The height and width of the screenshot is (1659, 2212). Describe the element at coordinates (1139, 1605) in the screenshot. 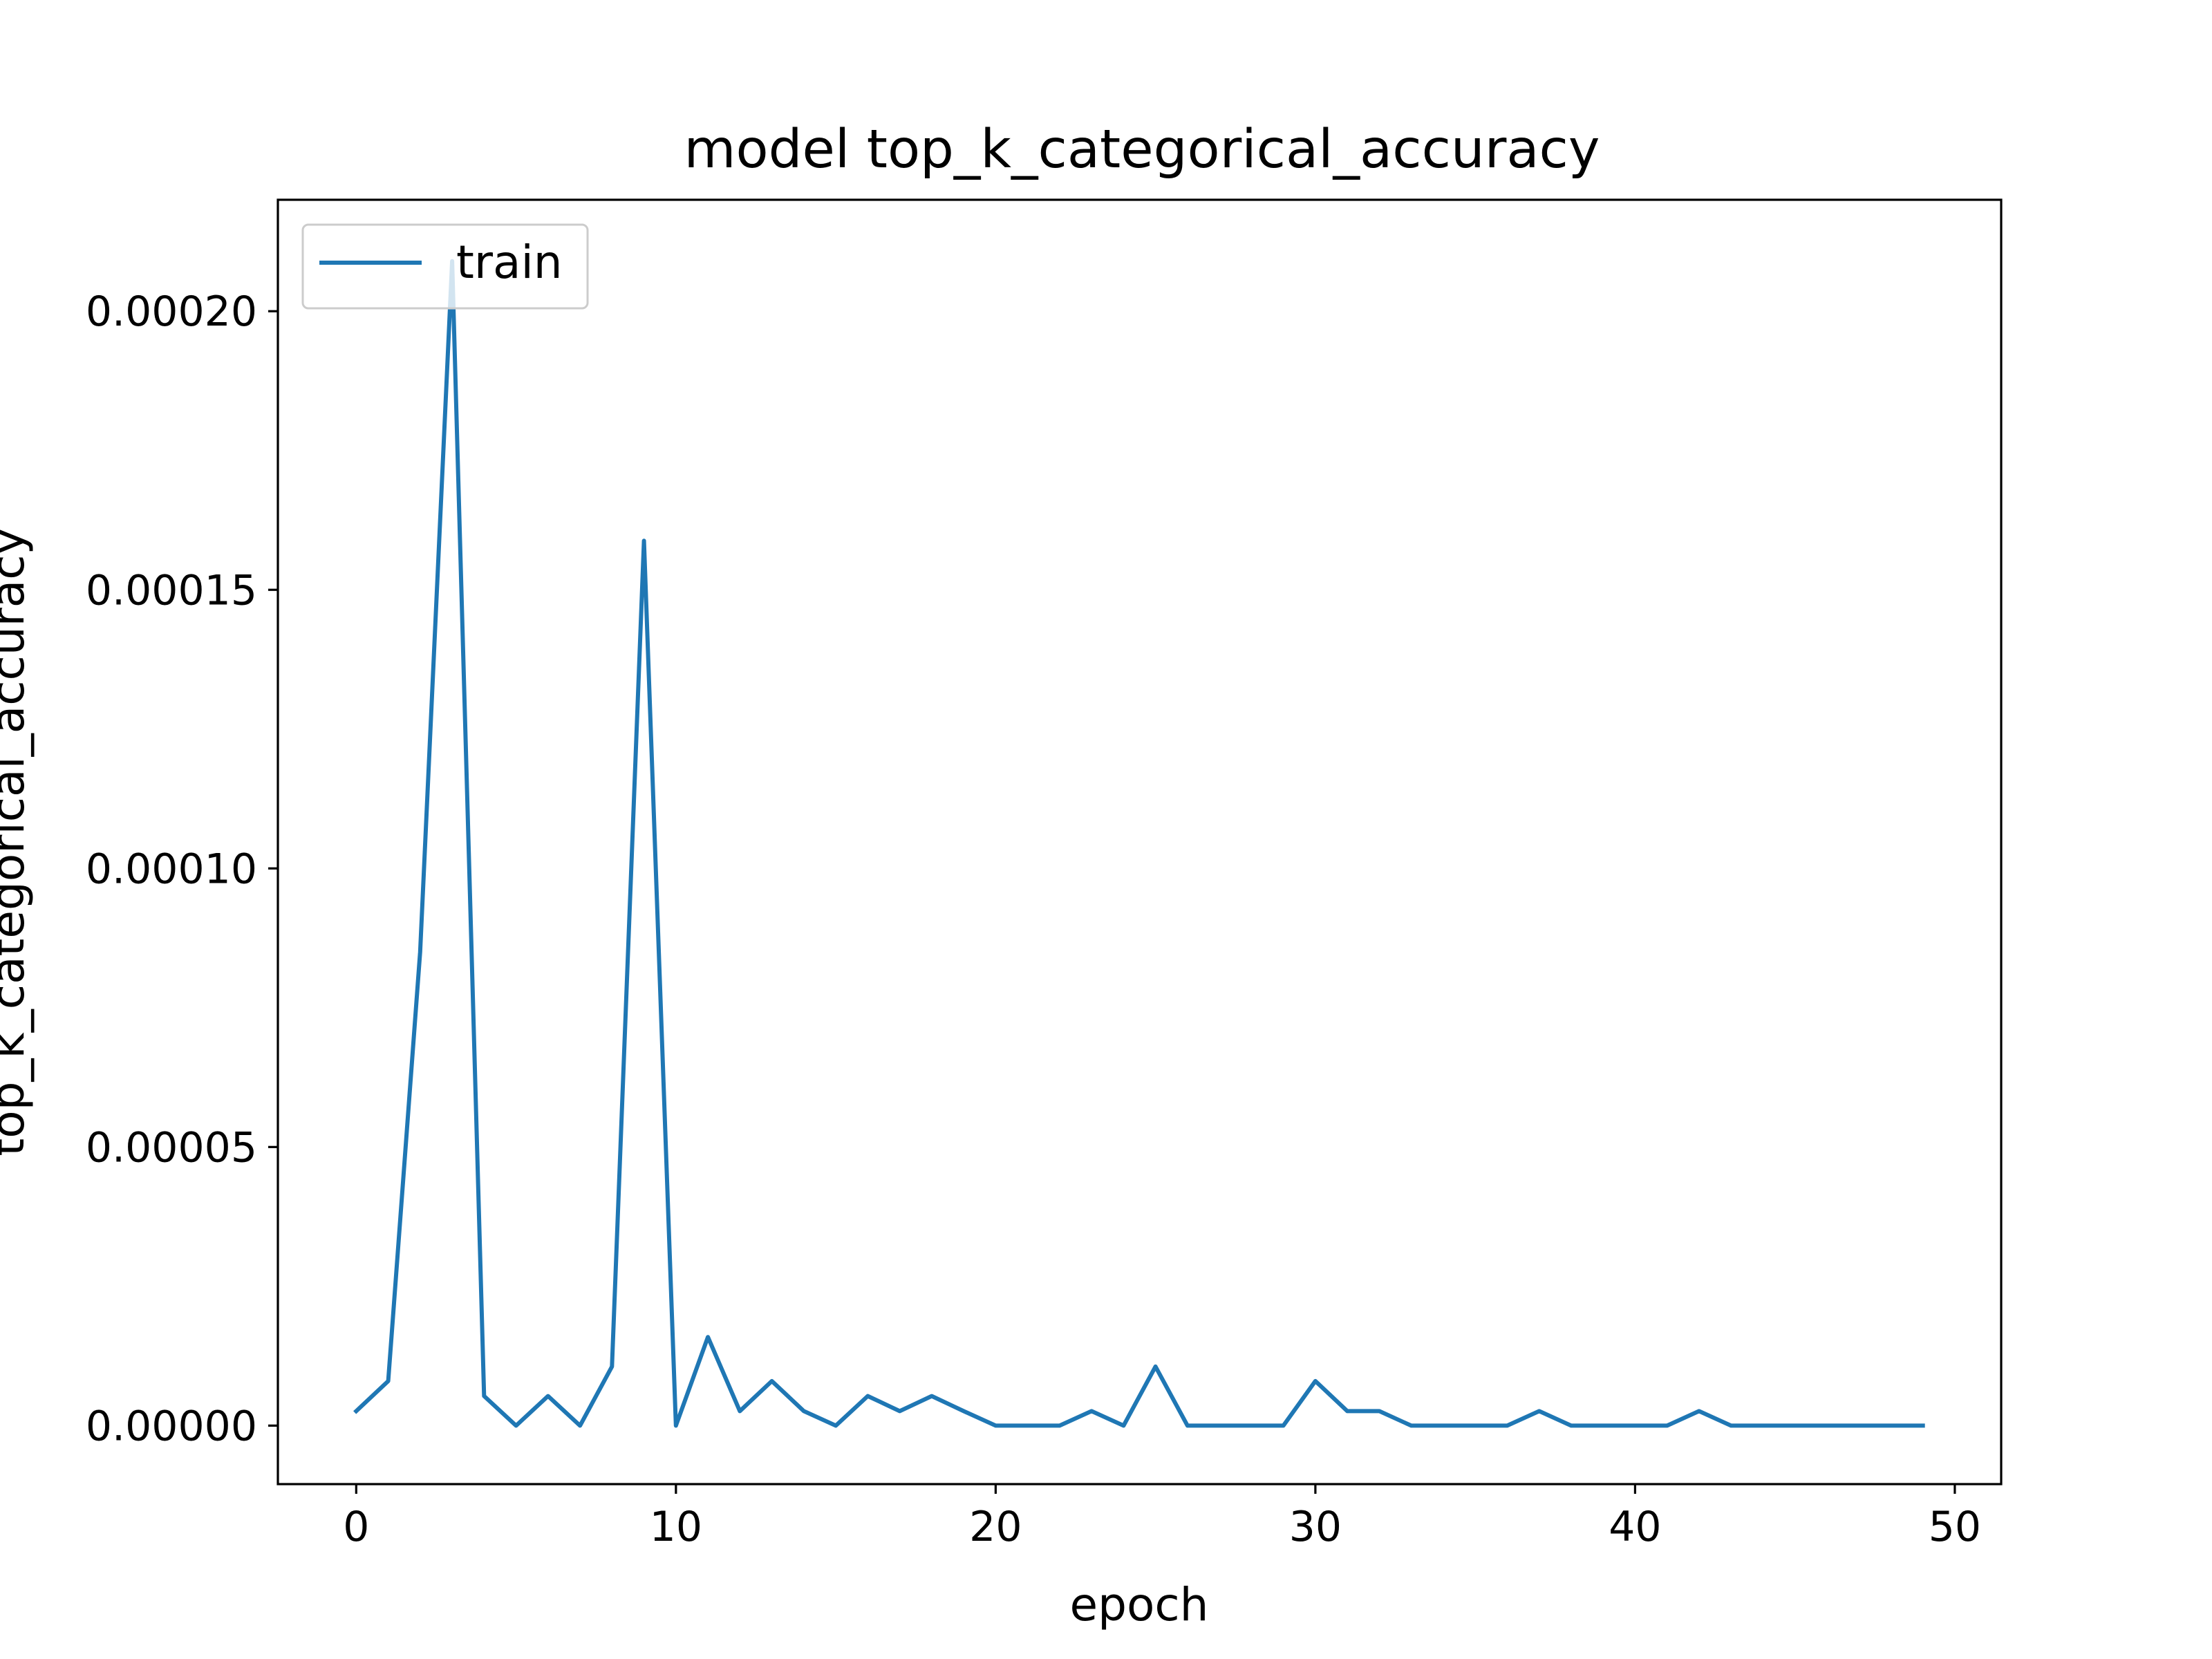

I see `x-axis-label: epoch` at that location.